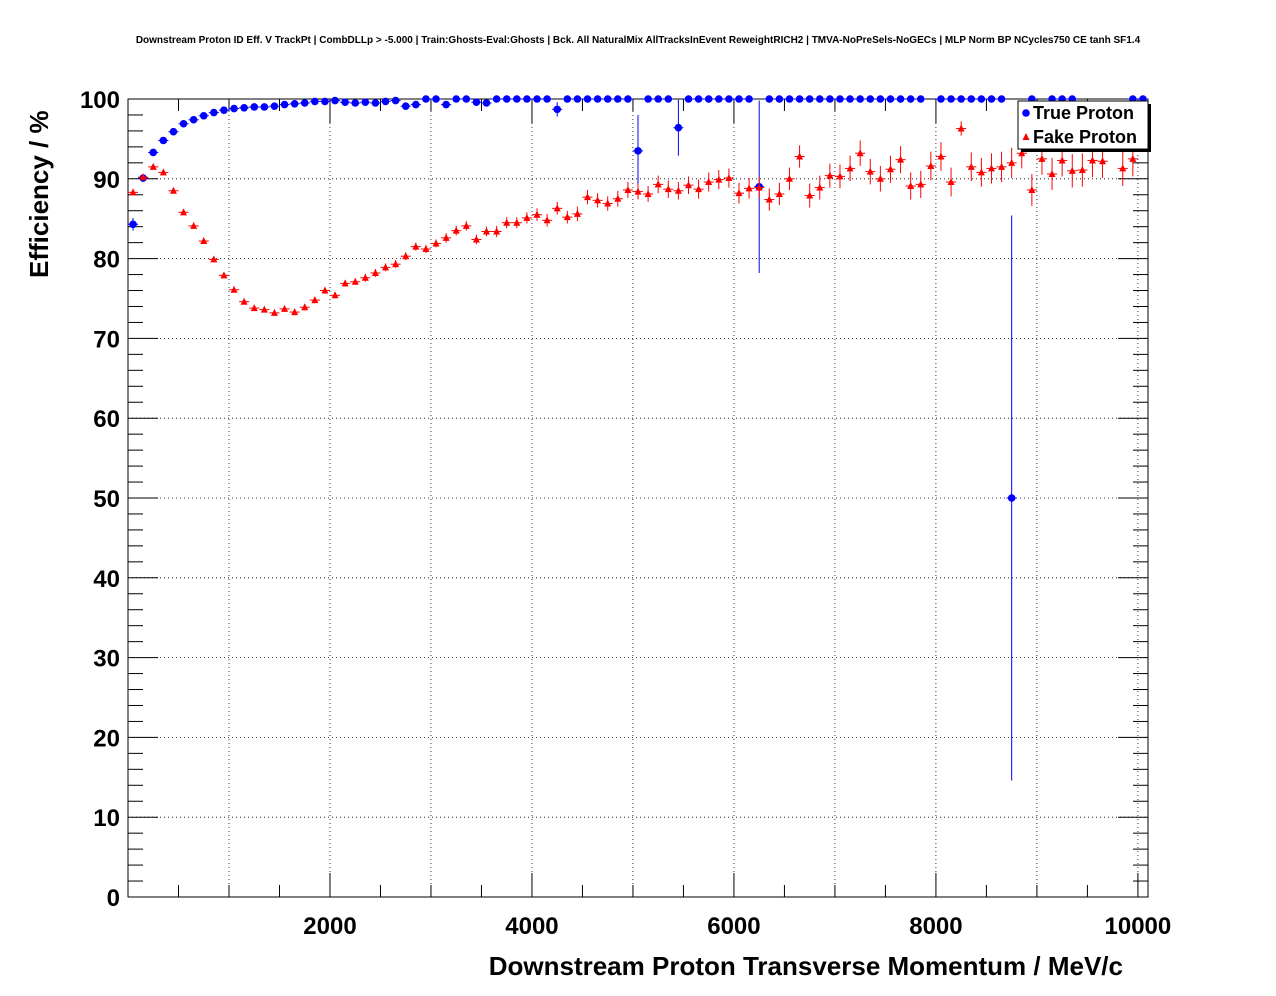 The width and height of the screenshot is (1276, 996). What do you see at coordinates (106, 339) in the screenshot?
I see `y-tick-label: 70` at bounding box center [106, 339].